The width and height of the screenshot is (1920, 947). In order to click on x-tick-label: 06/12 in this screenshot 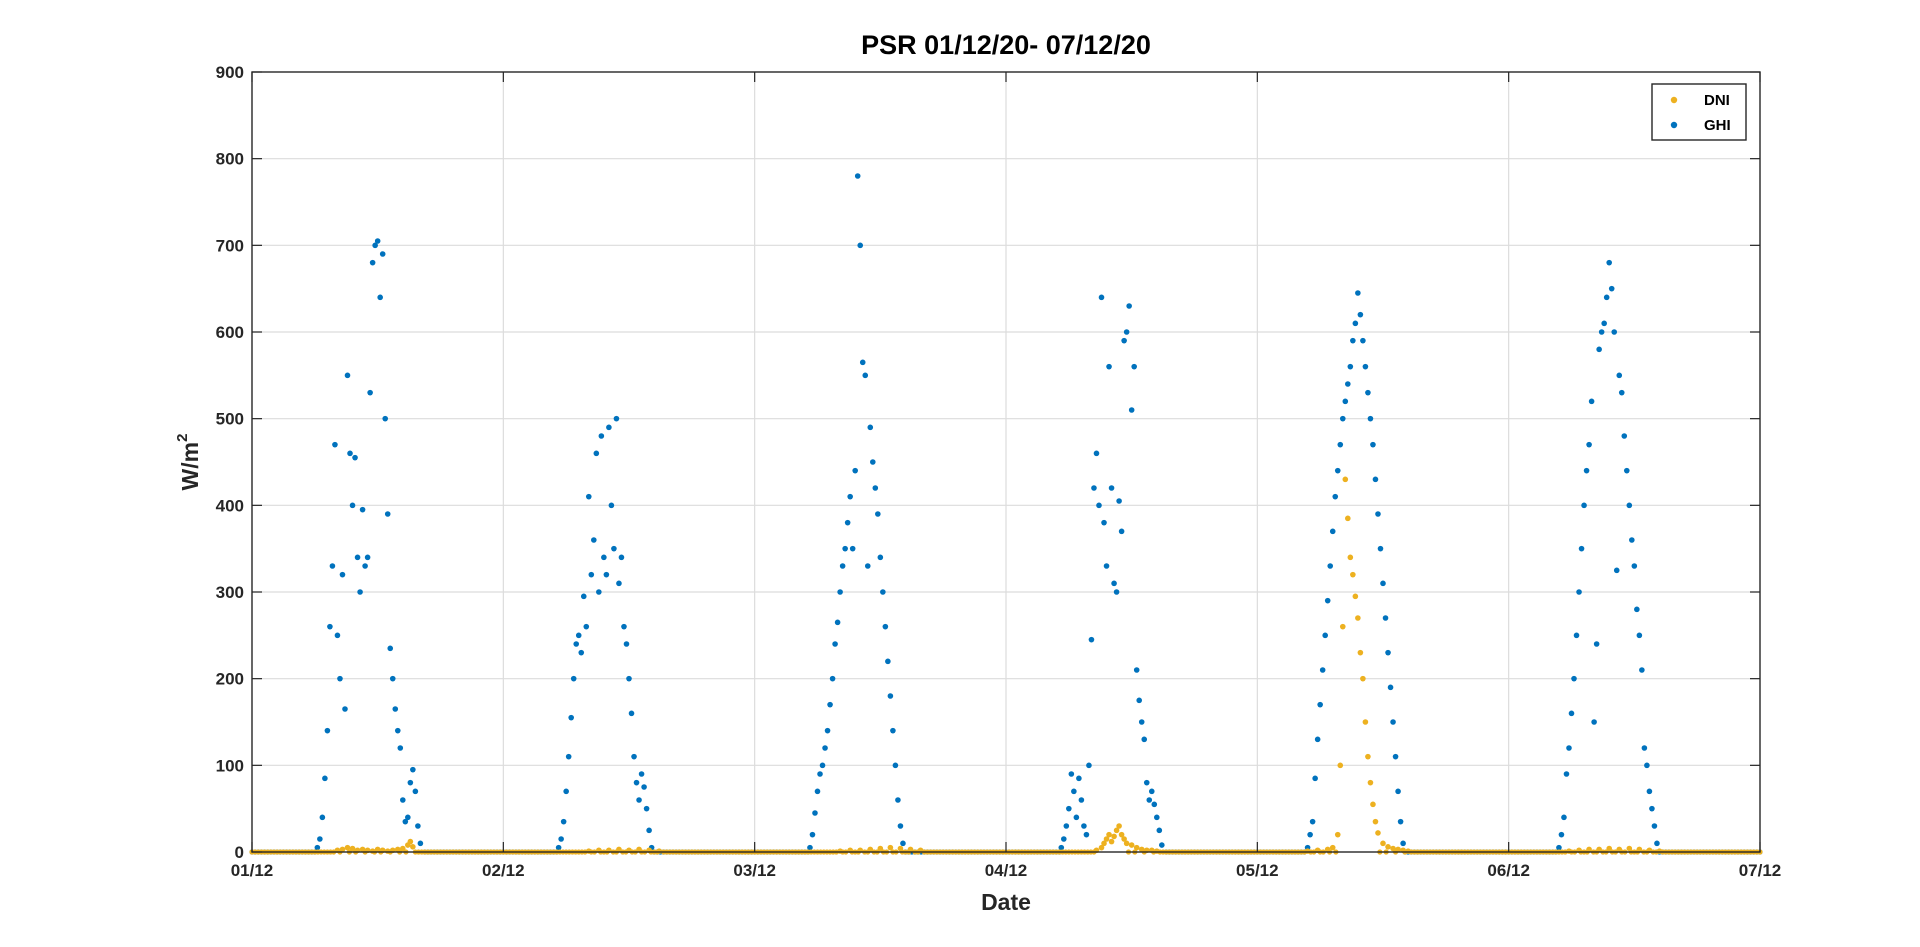, I will do `click(1508, 870)`.